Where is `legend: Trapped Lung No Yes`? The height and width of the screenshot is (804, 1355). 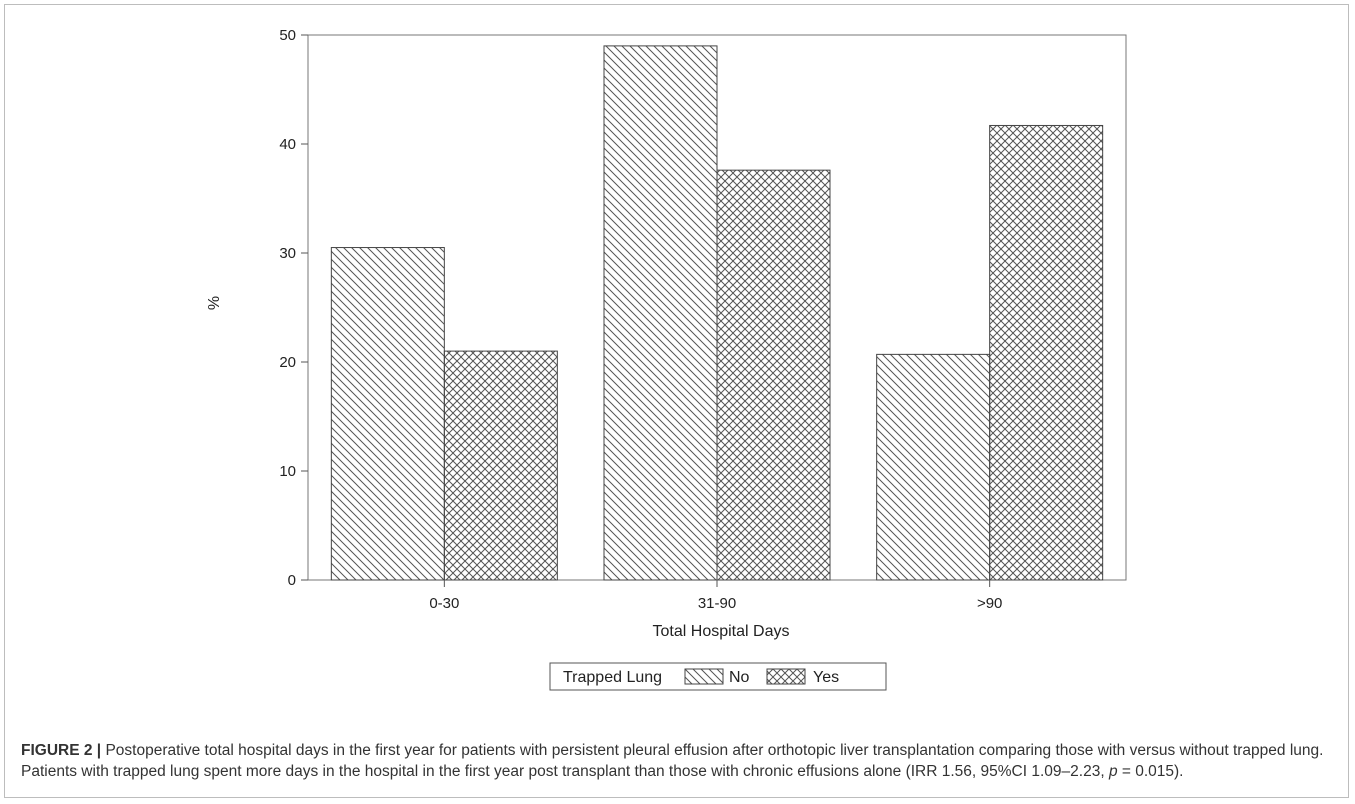 legend: Trapped Lung No Yes is located at coordinates (718, 676).